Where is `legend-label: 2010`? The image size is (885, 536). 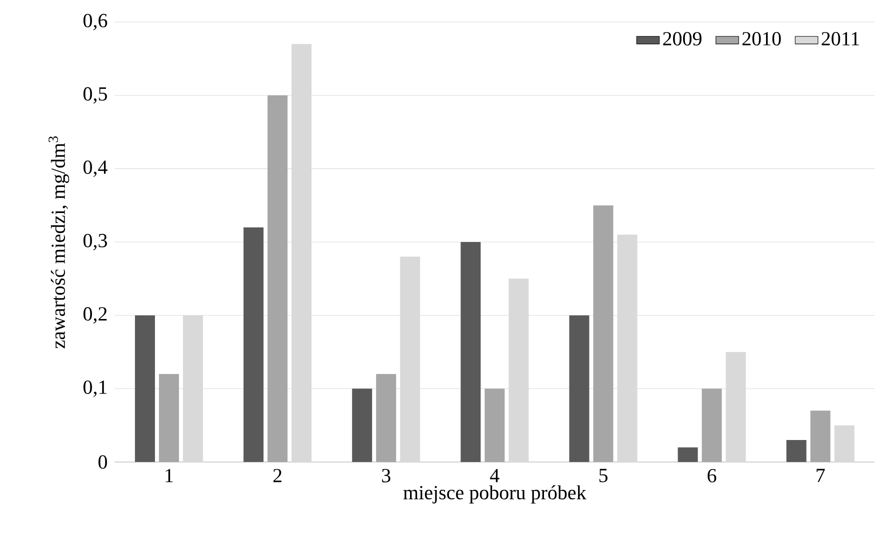 legend-label: 2010 is located at coordinates (761, 39).